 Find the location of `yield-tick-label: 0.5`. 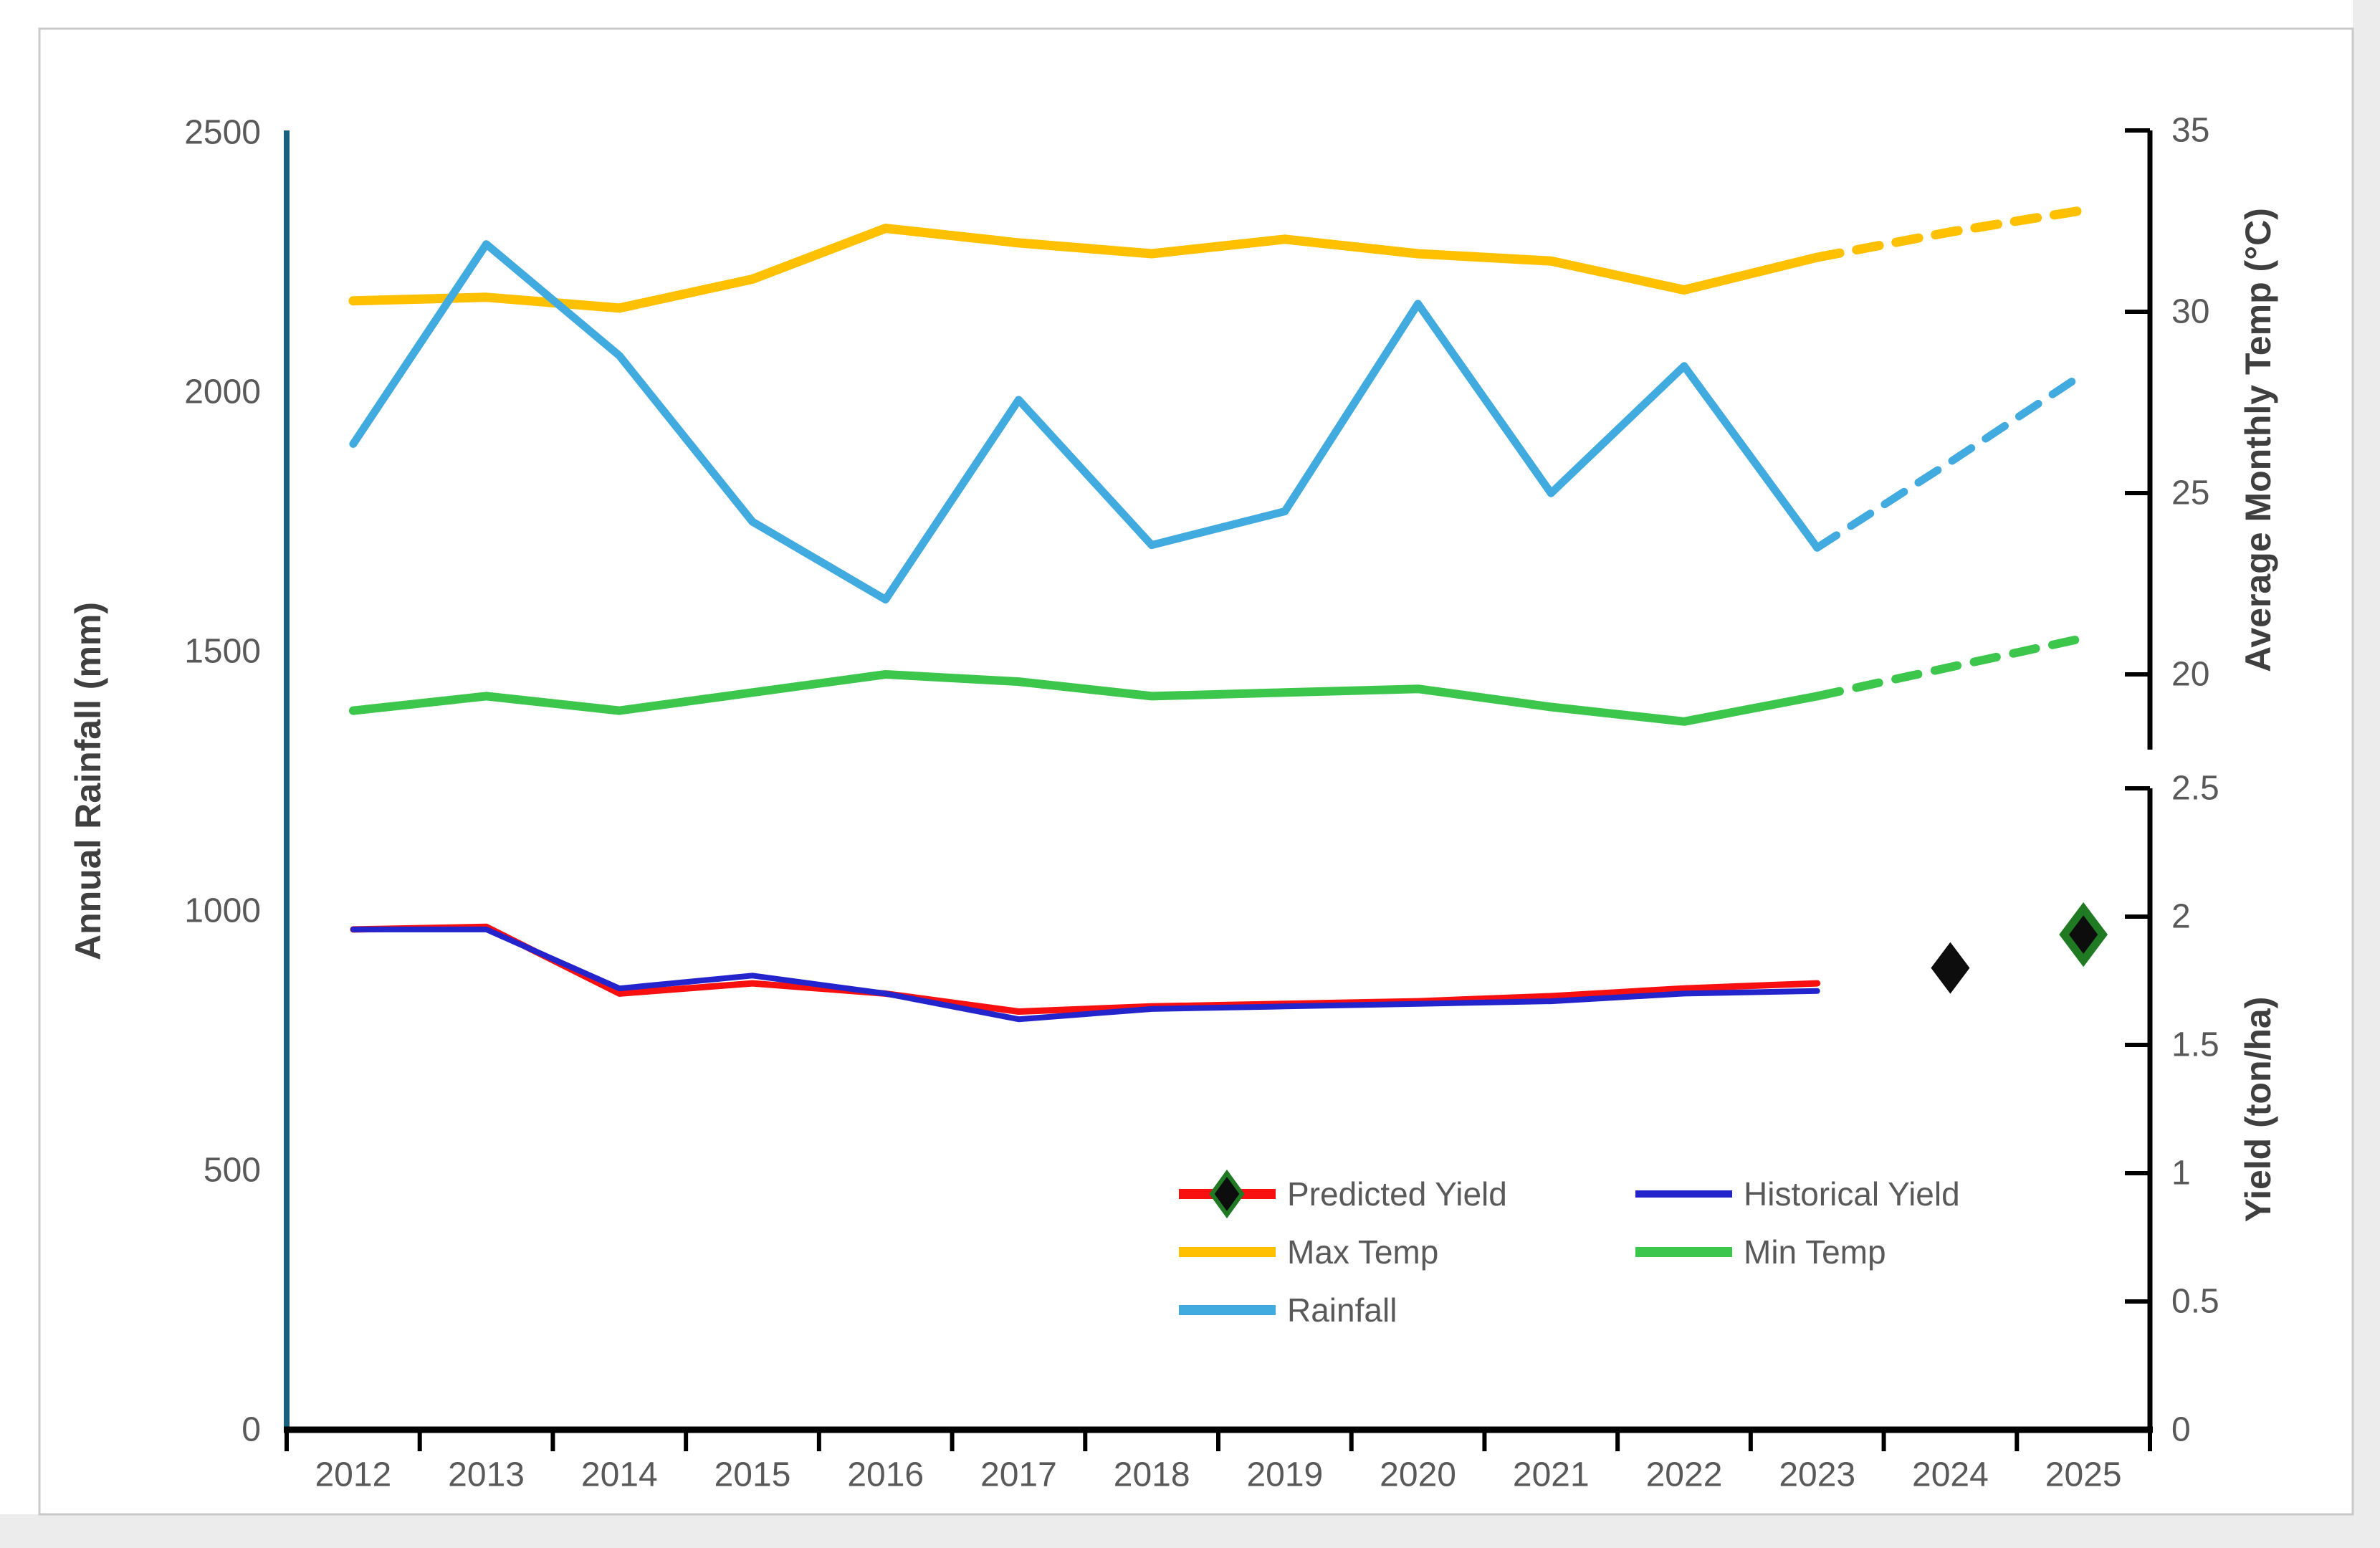

yield-tick-label: 0.5 is located at coordinates (2195, 1302).